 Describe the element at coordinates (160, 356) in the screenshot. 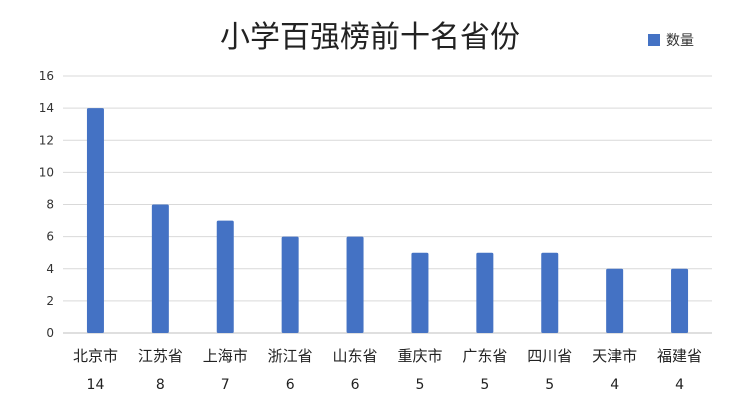

I see `category-label: 江苏省` at that location.